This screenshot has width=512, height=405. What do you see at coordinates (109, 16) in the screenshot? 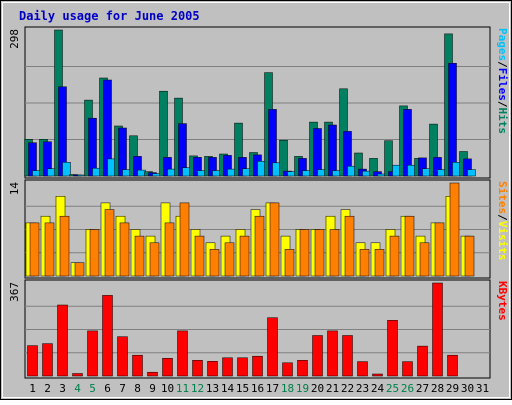
I see `chart-title: Daily usage for June 2005` at bounding box center [109, 16].